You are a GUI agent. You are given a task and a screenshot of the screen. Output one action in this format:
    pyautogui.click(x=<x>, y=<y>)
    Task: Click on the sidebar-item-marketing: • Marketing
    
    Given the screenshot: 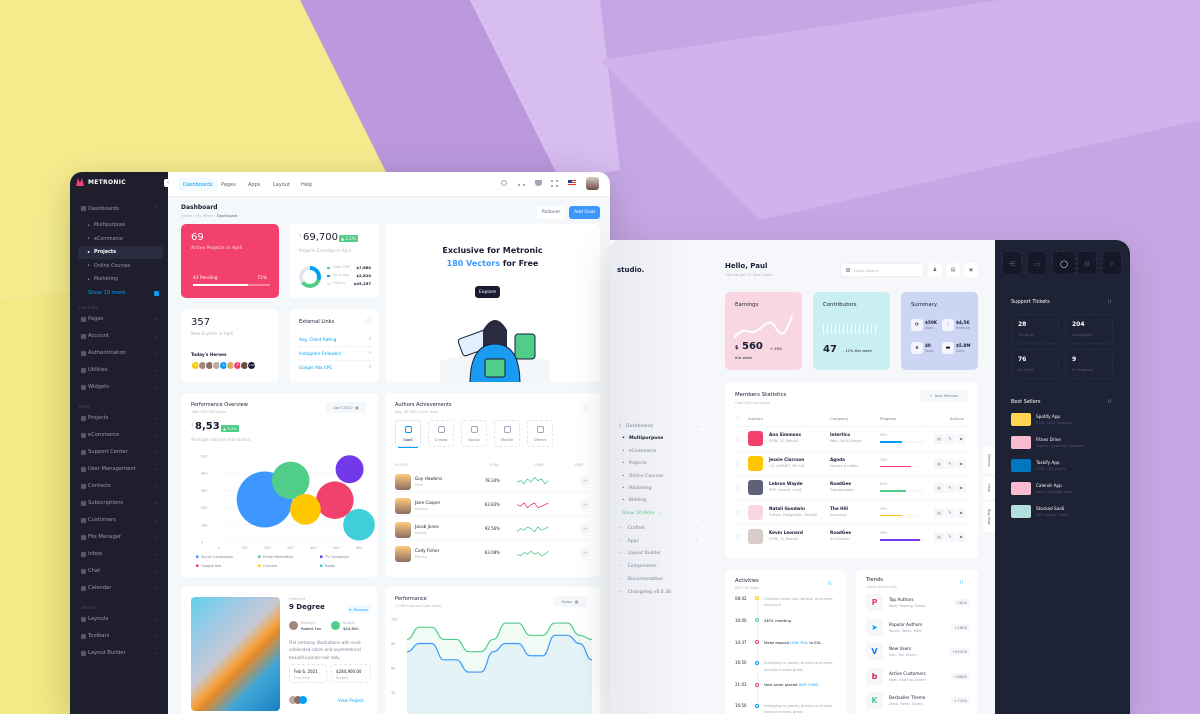 What is the action you would take?
    pyautogui.click(x=120, y=279)
    